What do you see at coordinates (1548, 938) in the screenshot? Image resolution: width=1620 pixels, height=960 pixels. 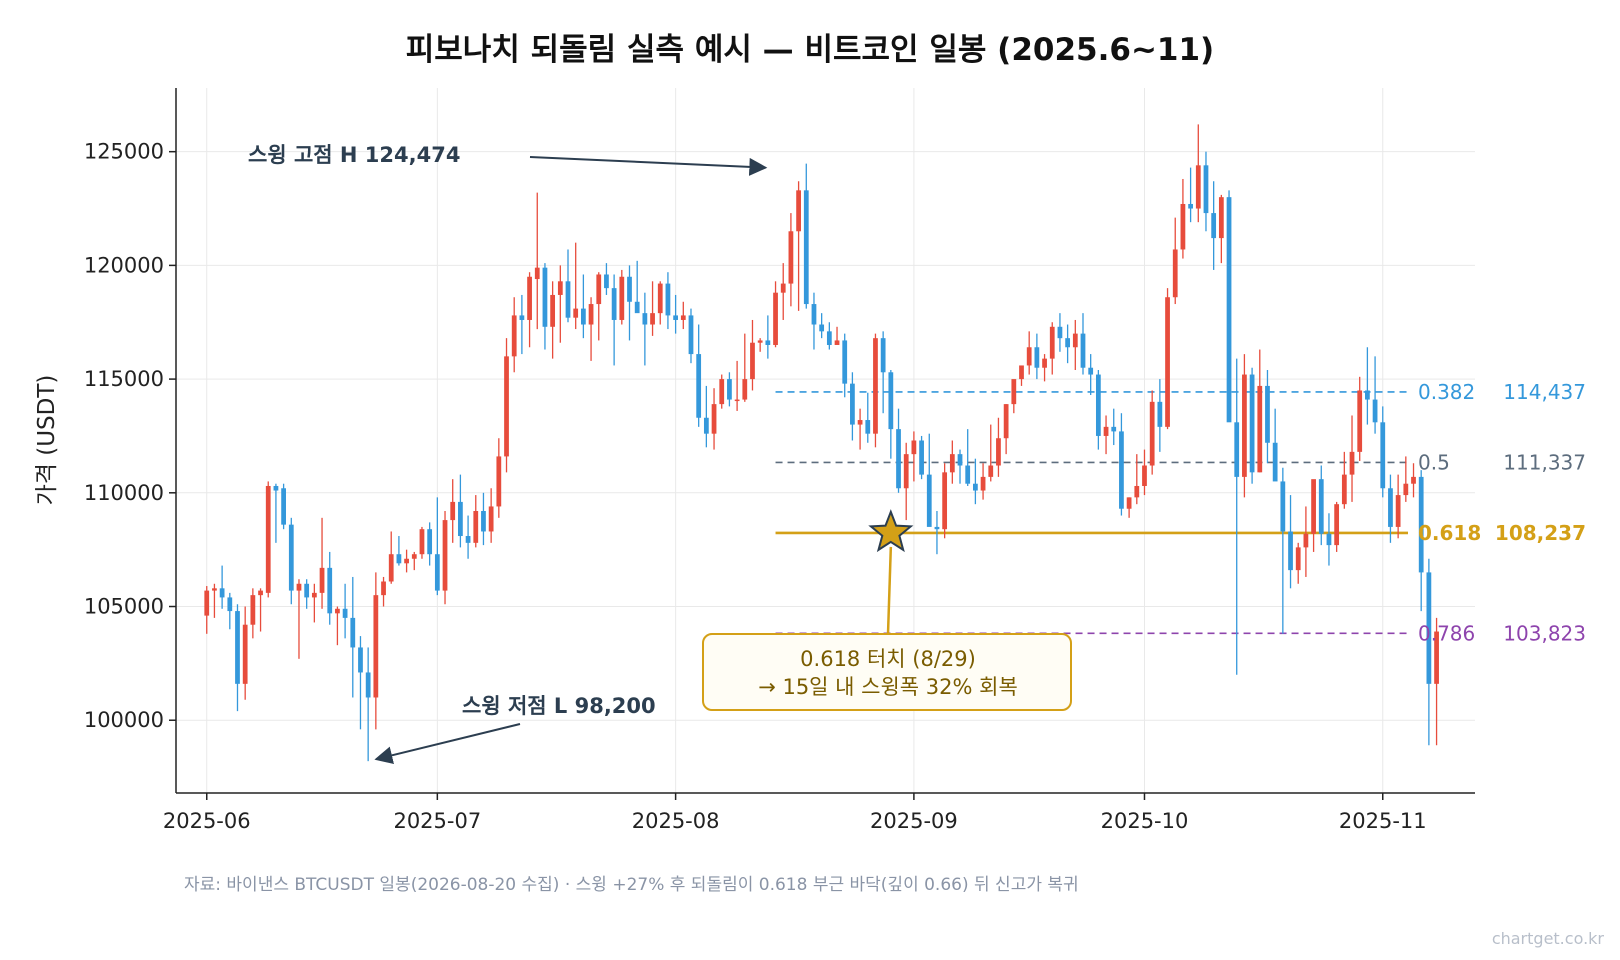 I see `credit: chartget.co.kr` at bounding box center [1548, 938].